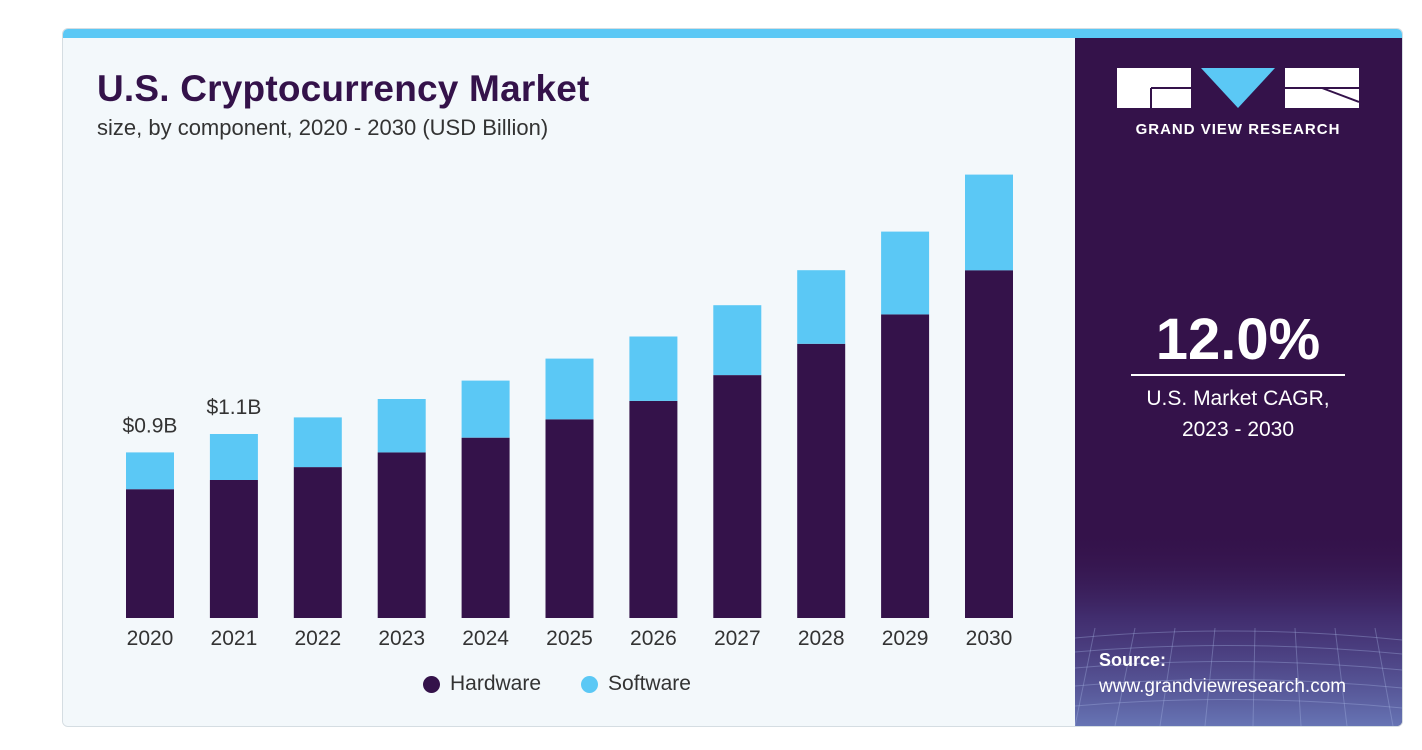  I want to click on legend-item-software: Software, so click(636, 684).